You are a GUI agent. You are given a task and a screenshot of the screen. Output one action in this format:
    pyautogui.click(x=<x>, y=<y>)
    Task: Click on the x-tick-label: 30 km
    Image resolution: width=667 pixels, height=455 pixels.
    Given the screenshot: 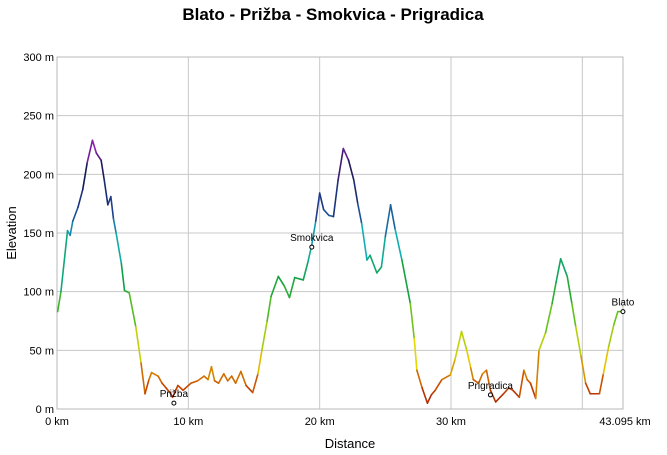 What is the action you would take?
    pyautogui.click(x=451, y=422)
    